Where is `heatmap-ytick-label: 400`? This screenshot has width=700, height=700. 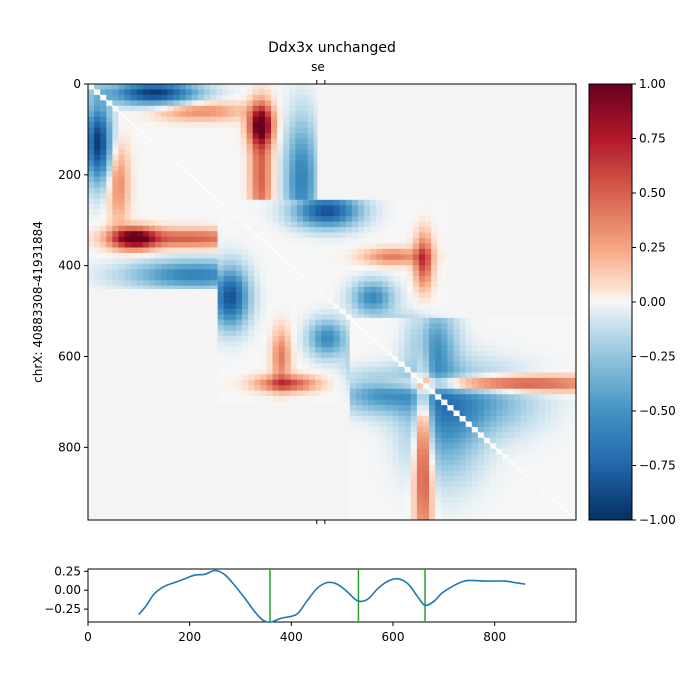 heatmap-ytick-label: 400 is located at coordinates (69, 266).